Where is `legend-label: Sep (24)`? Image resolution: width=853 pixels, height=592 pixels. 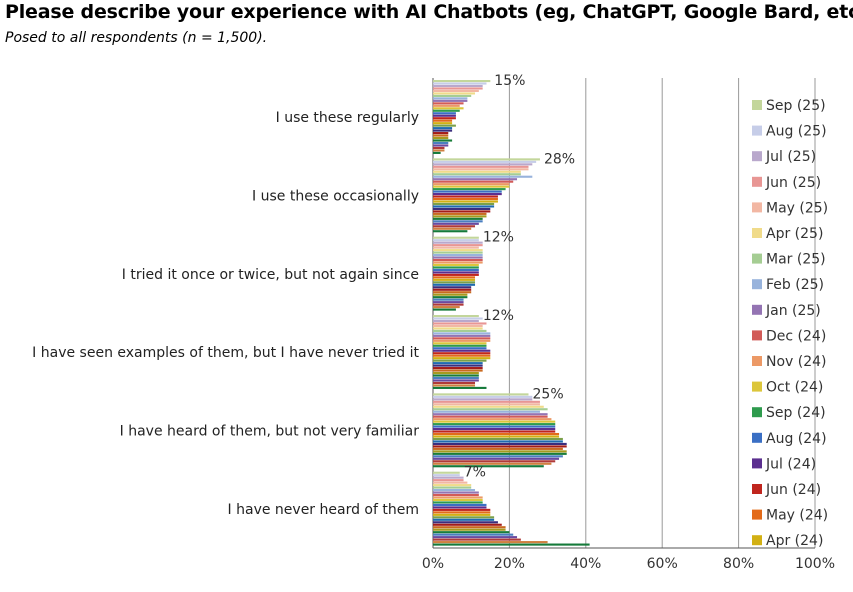
legend-label: Sep (24) is located at coordinates (796, 413).